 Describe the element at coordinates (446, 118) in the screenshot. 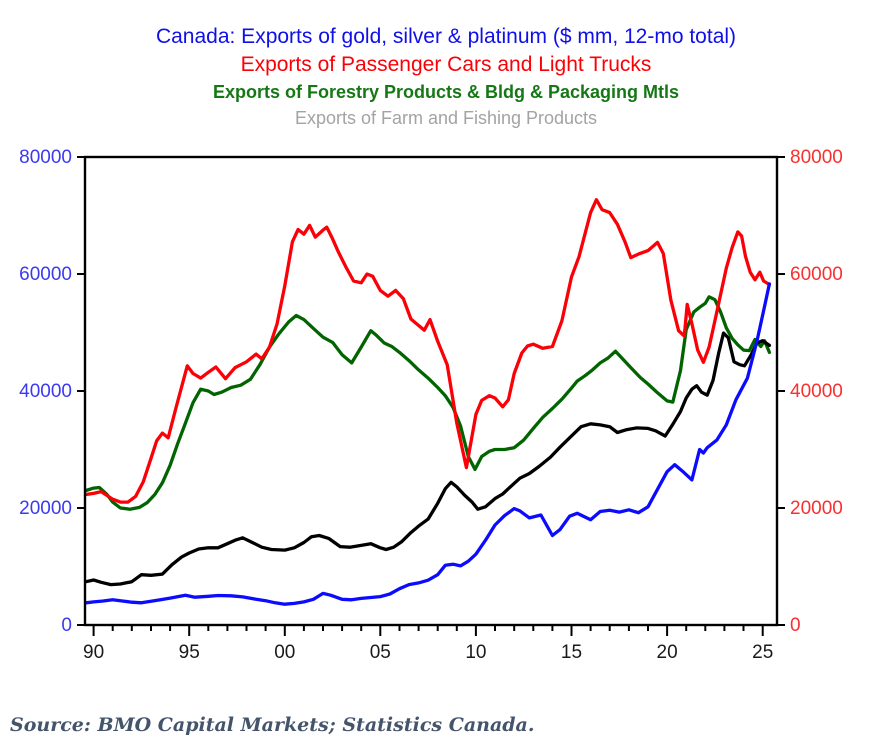

I see `legend-line-farm: Exports of Farm and Fishing Products` at that location.